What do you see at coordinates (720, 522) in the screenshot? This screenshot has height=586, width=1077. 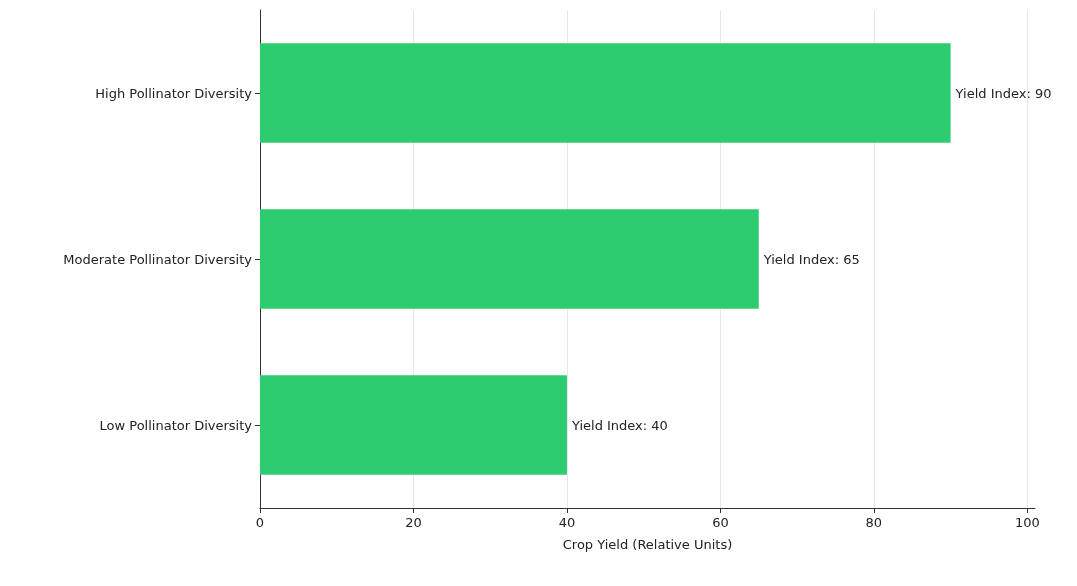 I see `x-tick-label: 60` at bounding box center [720, 522].